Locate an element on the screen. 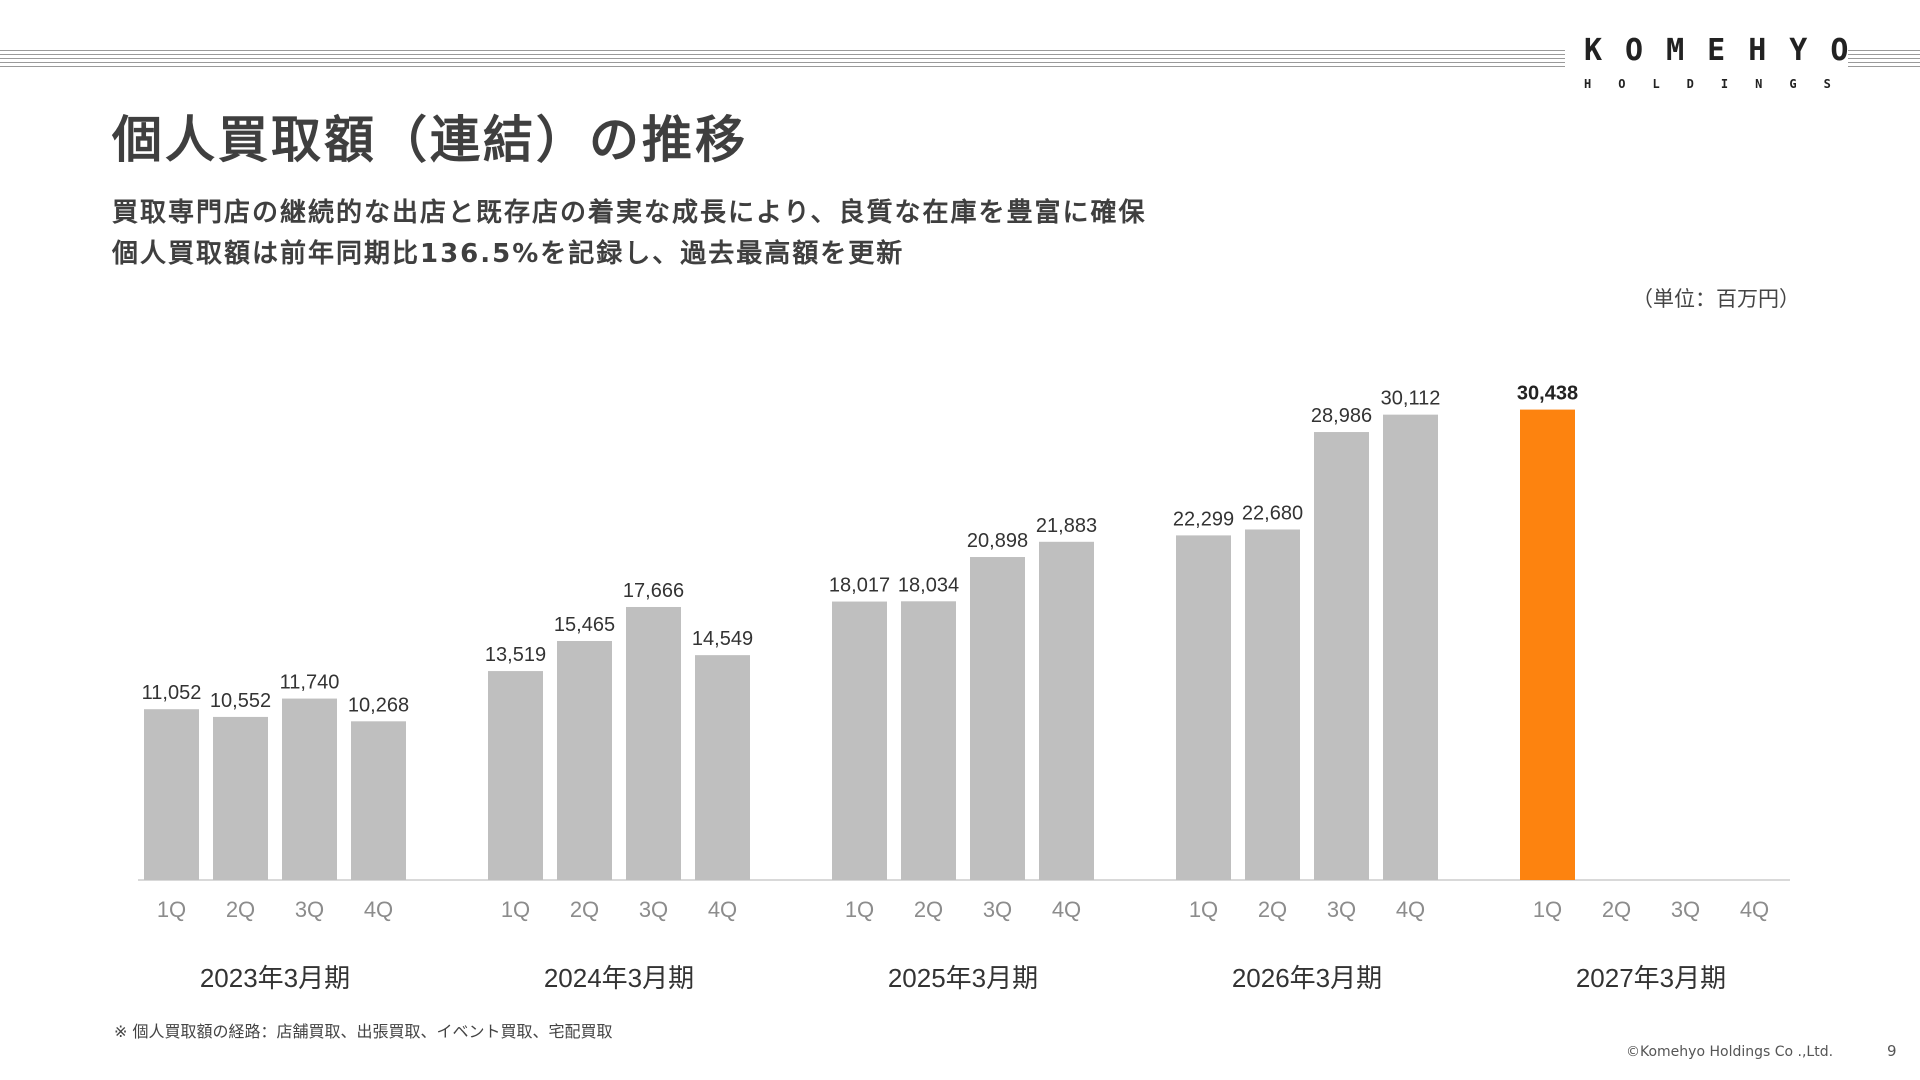 This screenshot has width=1920, height=1080. bar-2023年3月期-4Q is located at coordinates (378, 800).